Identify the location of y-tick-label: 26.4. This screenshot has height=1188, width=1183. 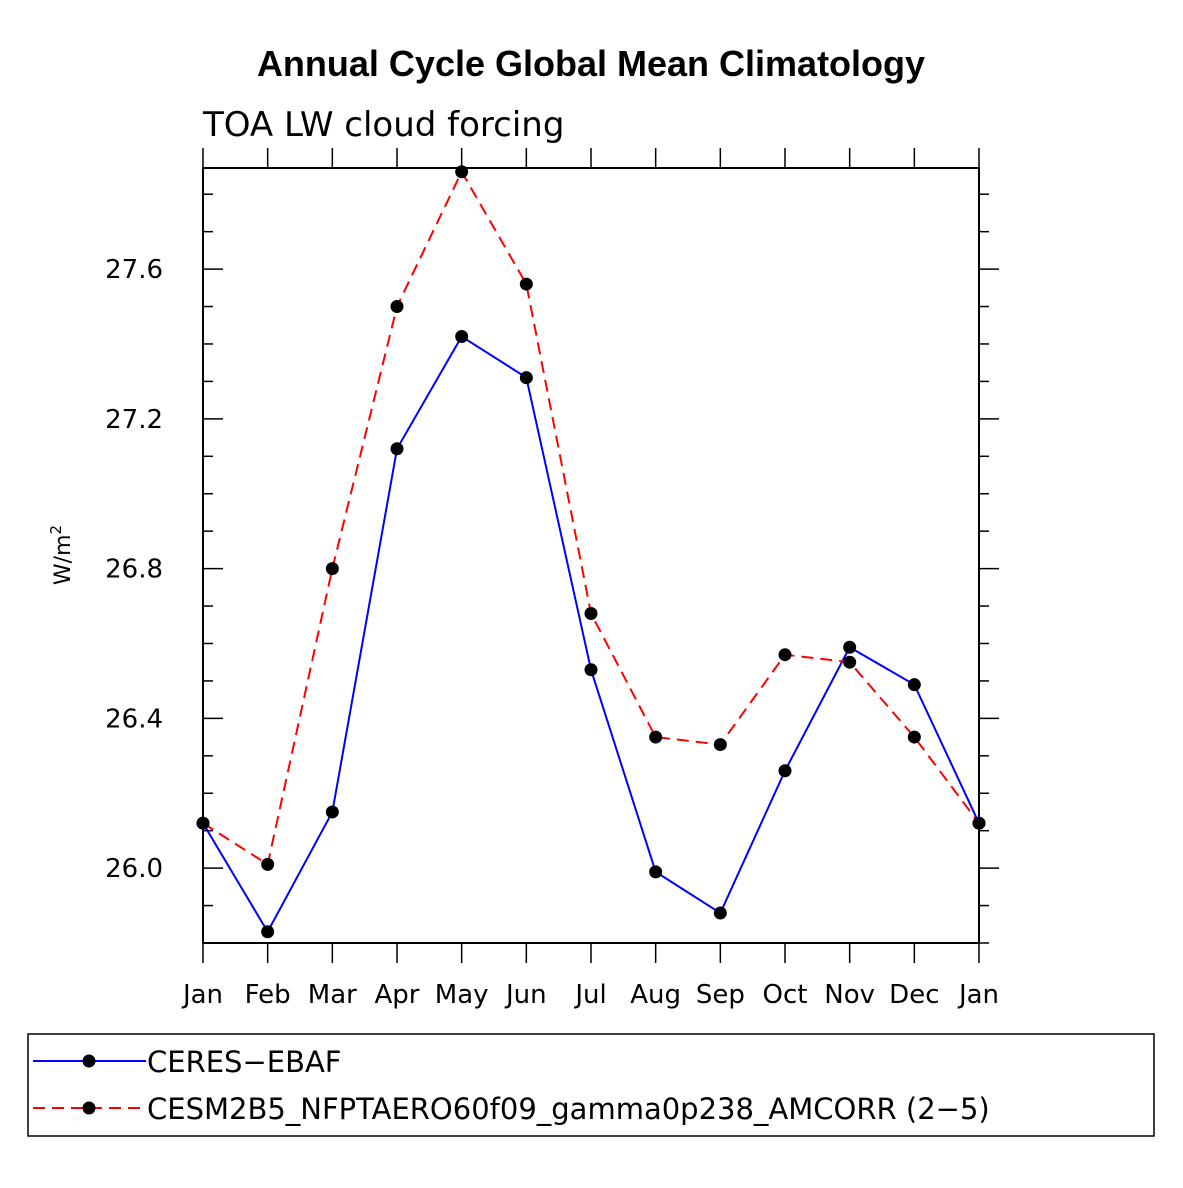
(134, 719).